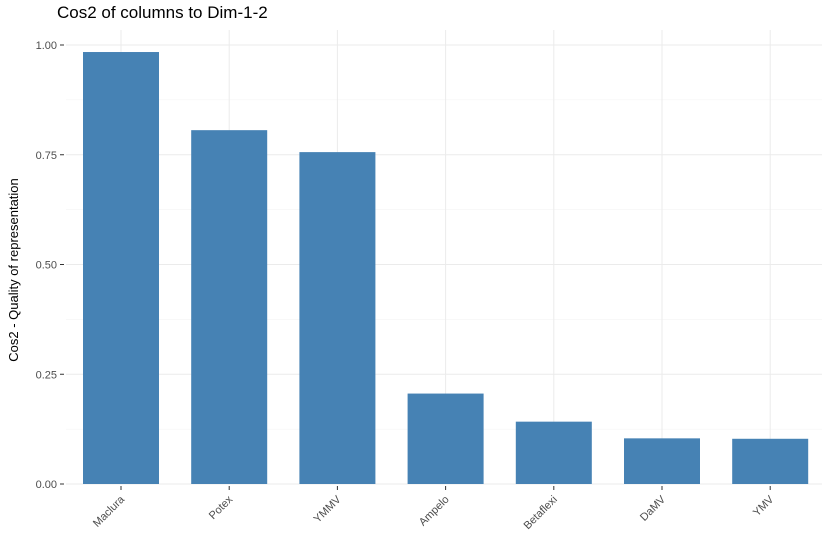  What do you see at coordinates (434, 511) in the screenshot?
I see `x-tick-label: Ampelo` at bounding box center [434, 511].